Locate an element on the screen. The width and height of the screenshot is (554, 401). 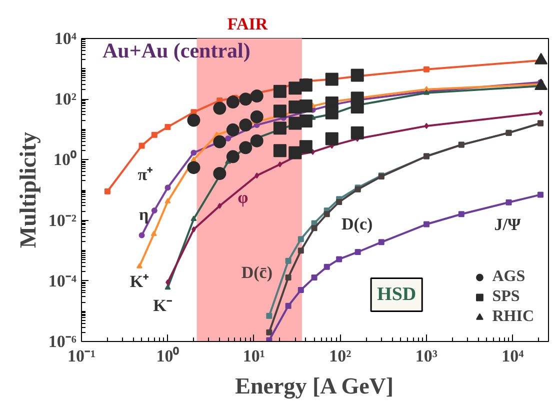
series-label: η is located at coordinates (143, 214).